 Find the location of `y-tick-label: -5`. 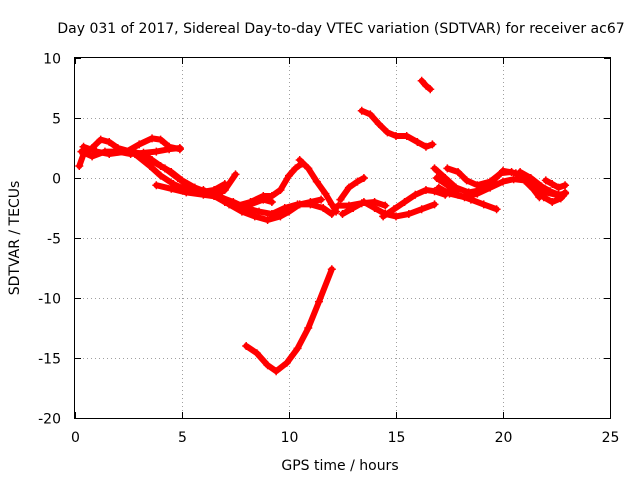

y-tick-label: -5 is located at coordinates (54, 240).